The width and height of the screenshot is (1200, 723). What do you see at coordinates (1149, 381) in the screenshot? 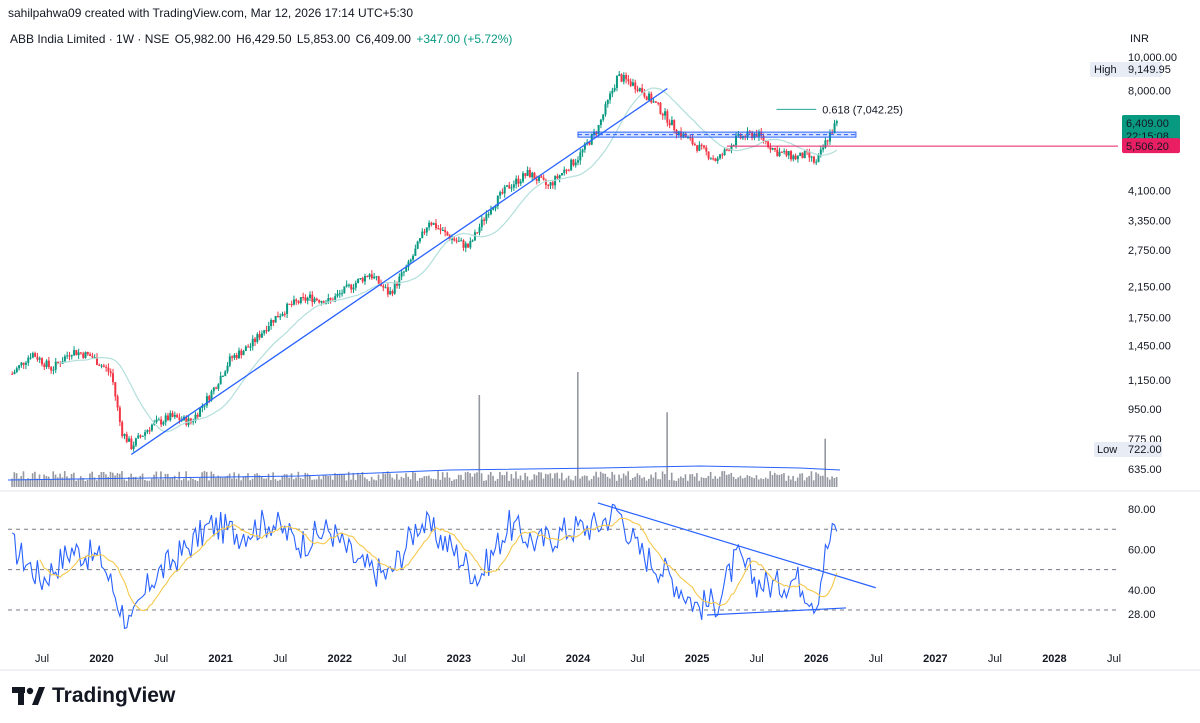
I see `price-axis-label: 1,150.00` at bounding box center [1149, 381].